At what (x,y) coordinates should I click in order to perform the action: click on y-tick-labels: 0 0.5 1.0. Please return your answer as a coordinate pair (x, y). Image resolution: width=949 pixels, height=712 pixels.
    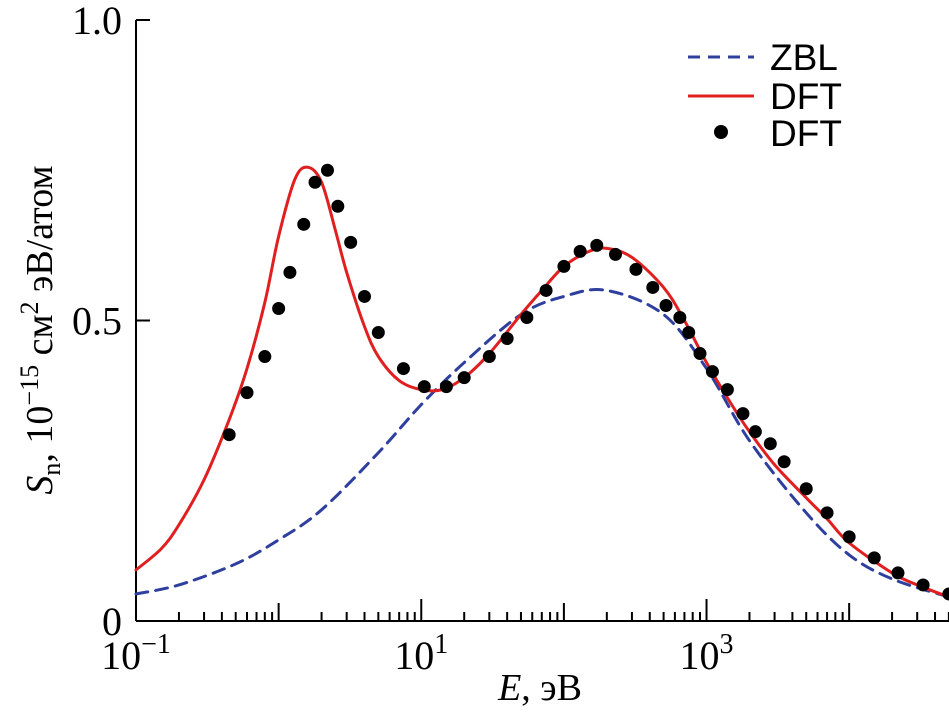
    Looking at the image, I should click on (97, 322).